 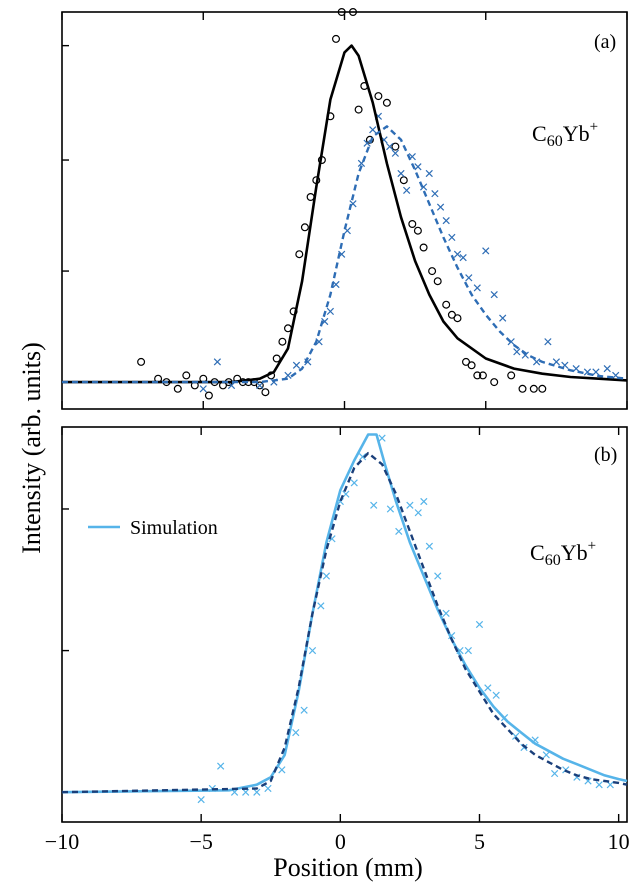 I want to click on legend: Simulation, so click(x=153, y=528).